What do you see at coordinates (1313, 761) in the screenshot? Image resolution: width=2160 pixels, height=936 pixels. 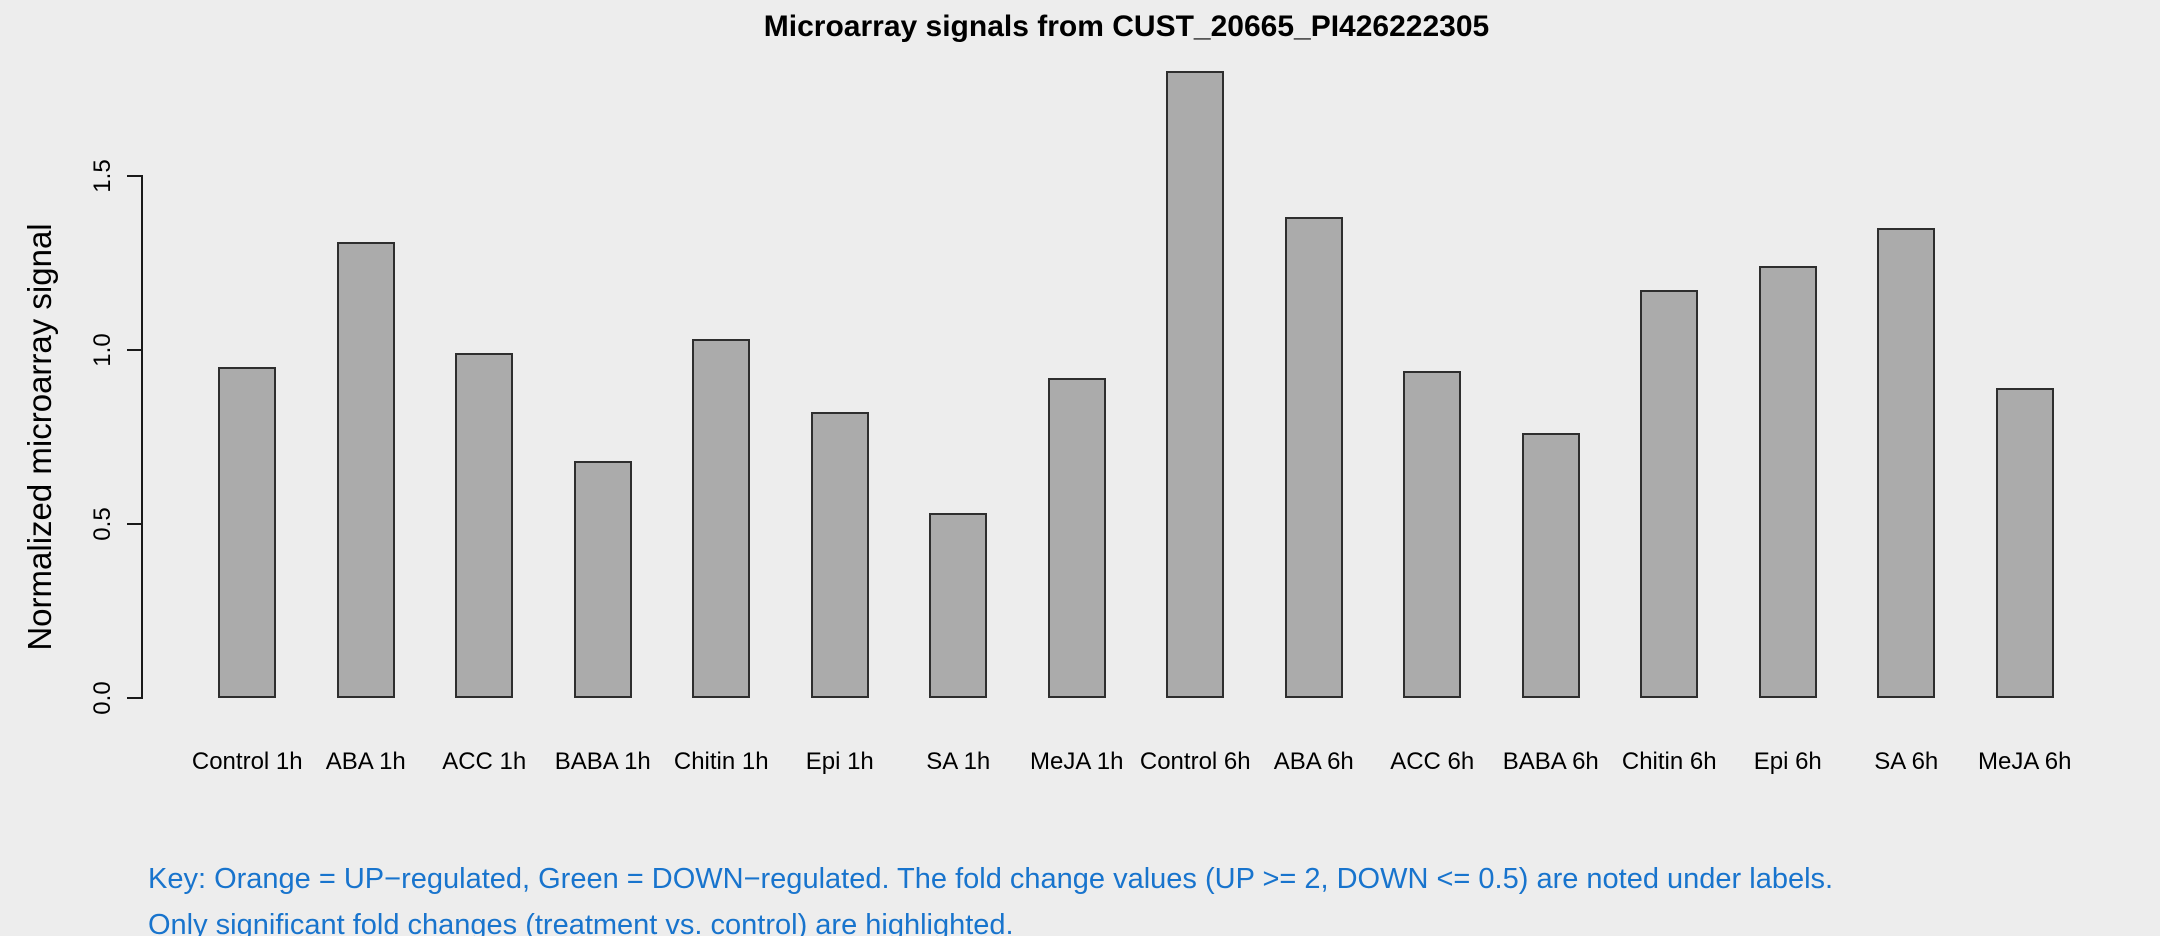 I see `x-axis-label: ABA 6h` at bounding box center [1313, 761].